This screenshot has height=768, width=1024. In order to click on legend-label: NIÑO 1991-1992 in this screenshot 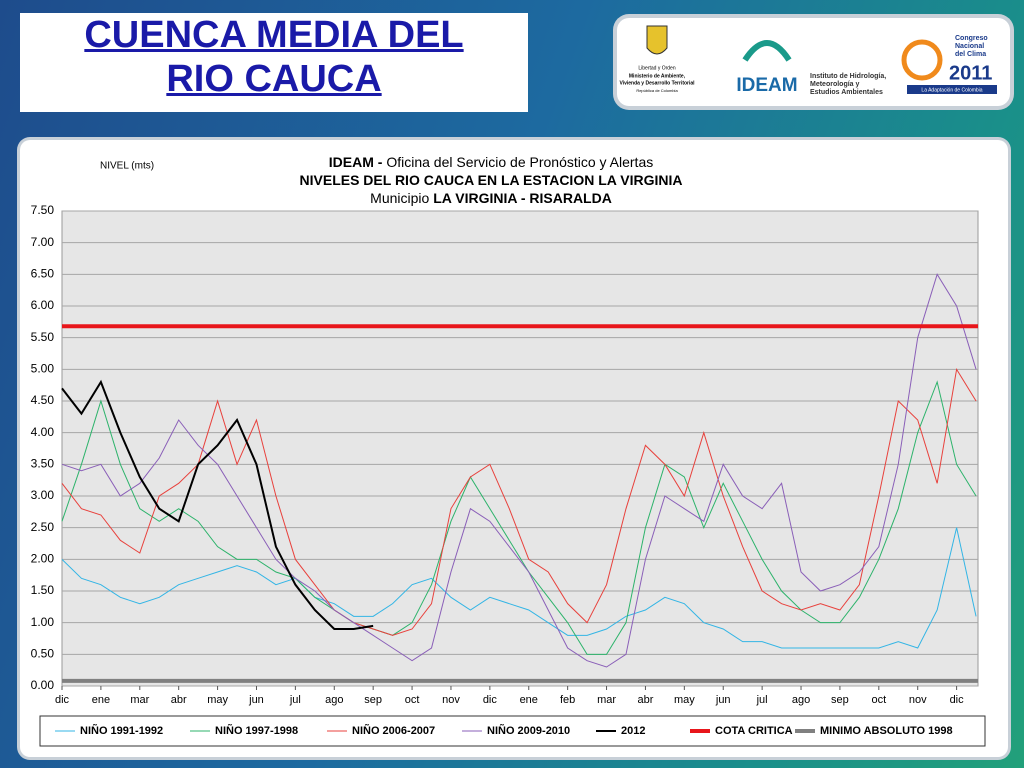, I will do `click(121, 730)`.